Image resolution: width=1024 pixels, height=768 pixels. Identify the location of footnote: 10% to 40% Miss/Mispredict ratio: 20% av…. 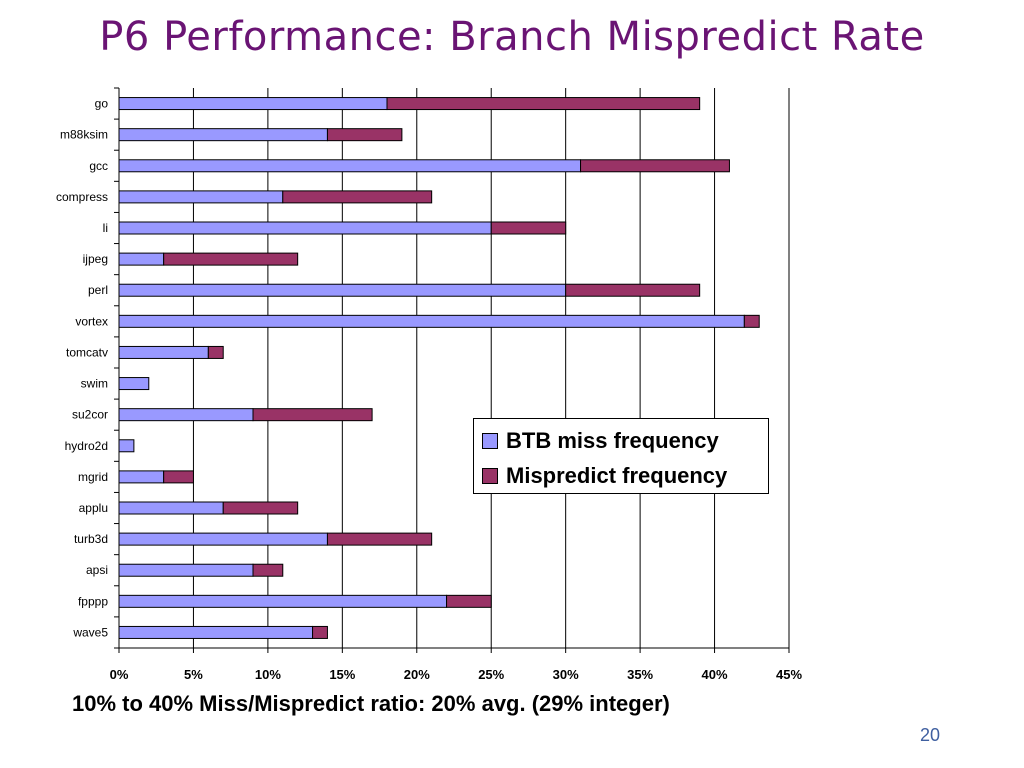
(371, 703).